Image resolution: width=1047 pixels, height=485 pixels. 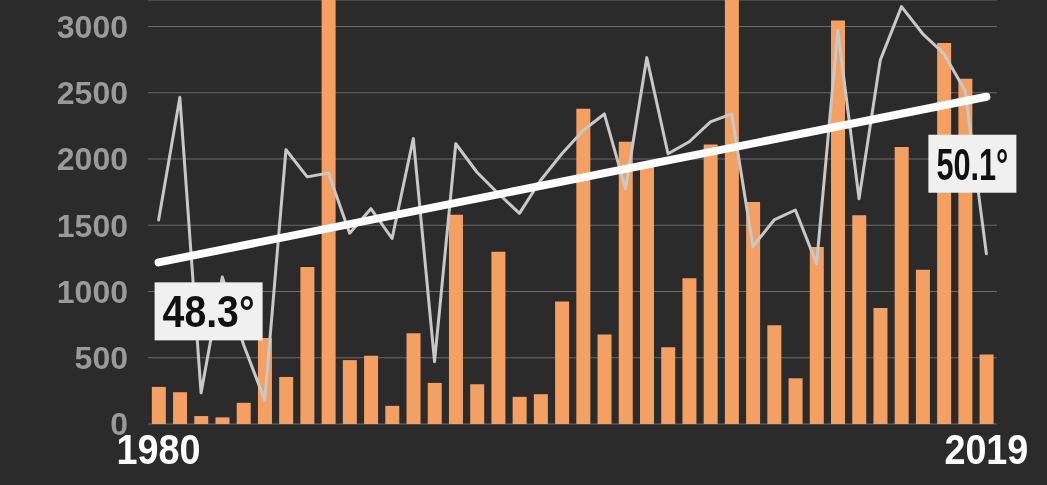 What do you see at coordinates (92, 159) in the screenshot?
I see `y-tick-label: 2000` at bounding box center [92, 159].